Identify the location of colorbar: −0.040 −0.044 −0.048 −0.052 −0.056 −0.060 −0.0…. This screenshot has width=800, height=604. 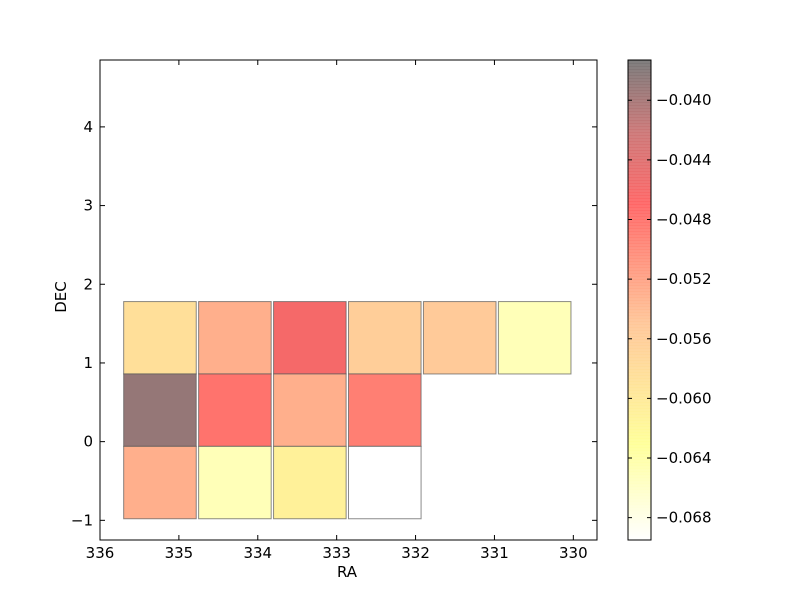
(669, 300).